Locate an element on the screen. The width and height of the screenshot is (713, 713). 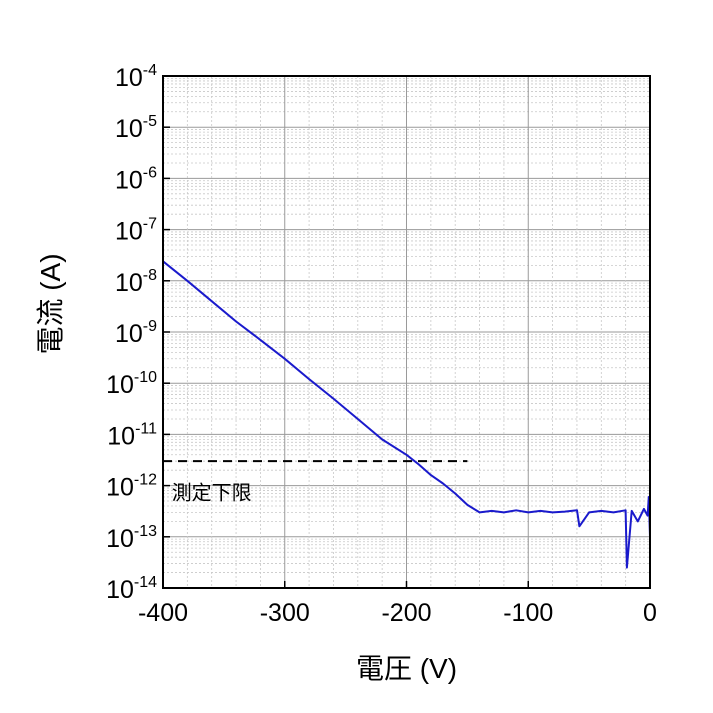
x-tick-label: -200 is located at coordinates (406, 613).